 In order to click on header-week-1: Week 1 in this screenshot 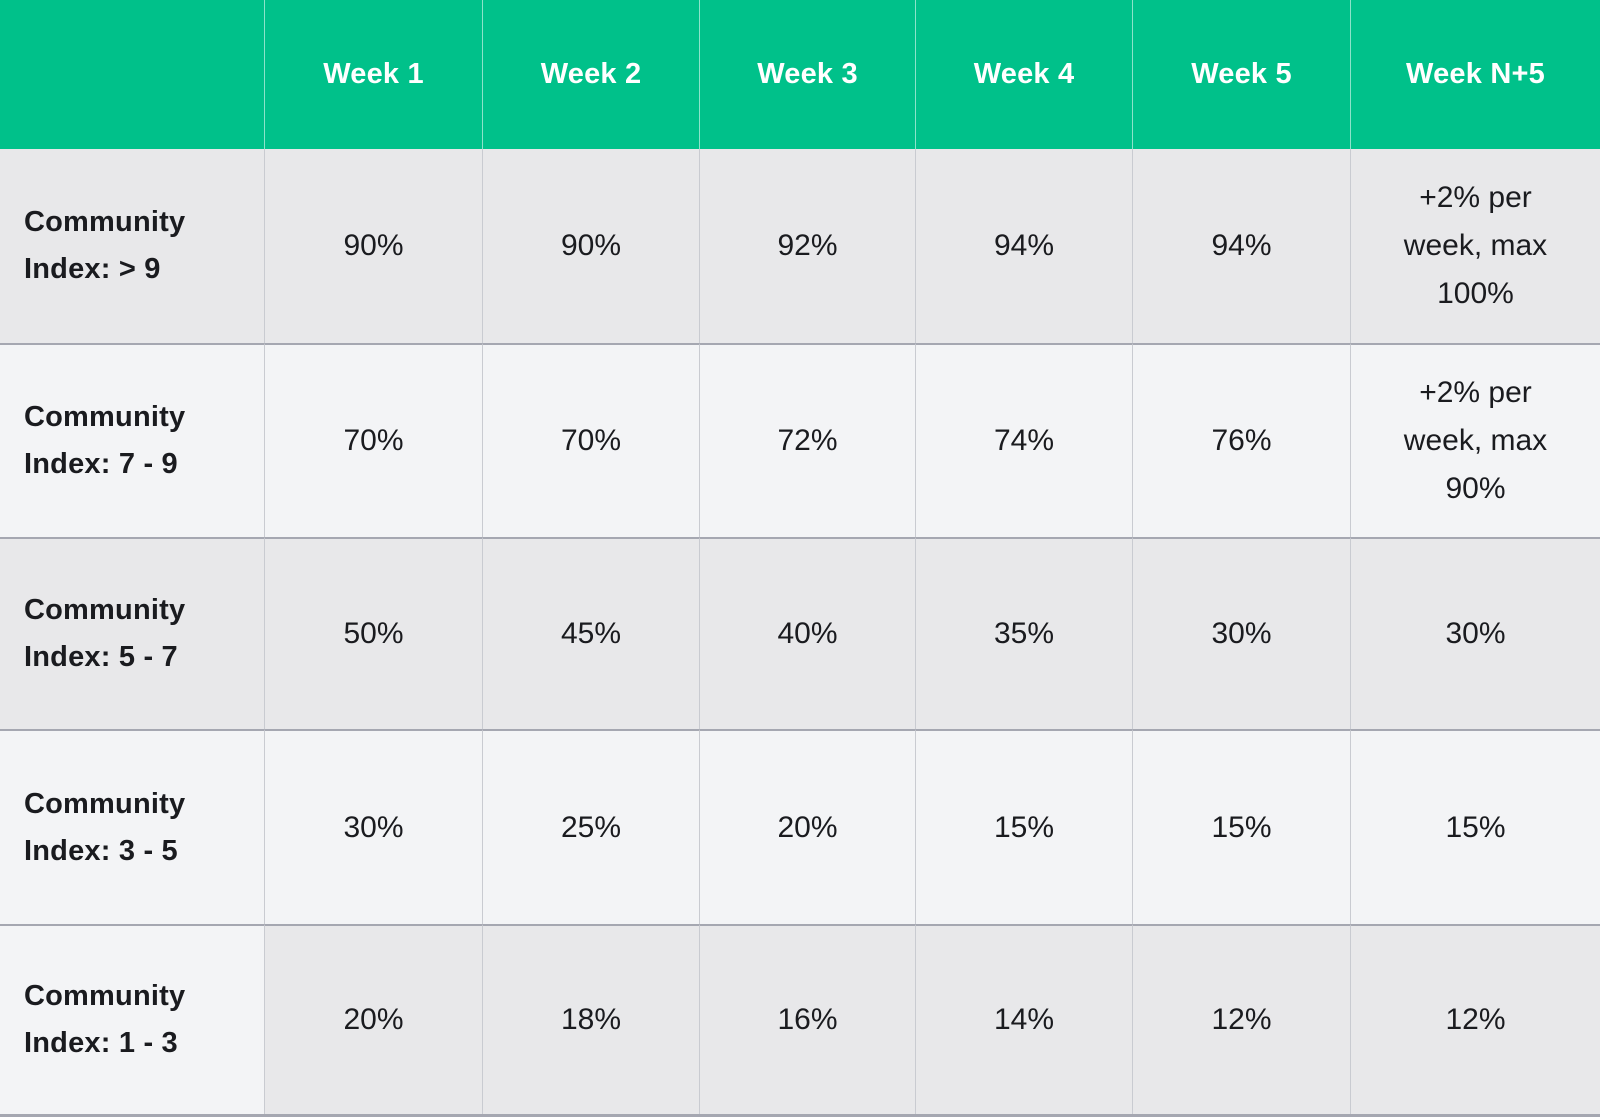, I will do `click(374, 74)`.